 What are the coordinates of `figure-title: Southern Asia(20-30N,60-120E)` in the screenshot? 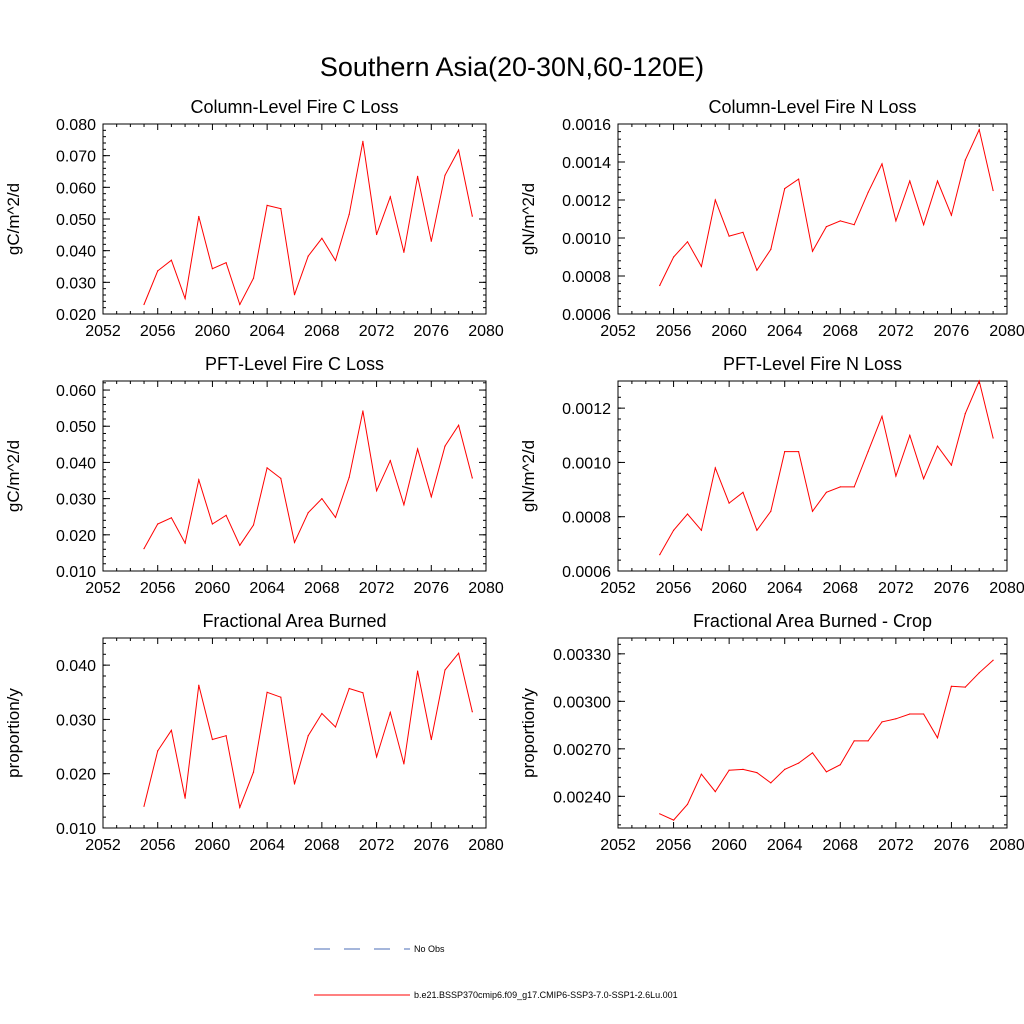 It's located at (512, 67).